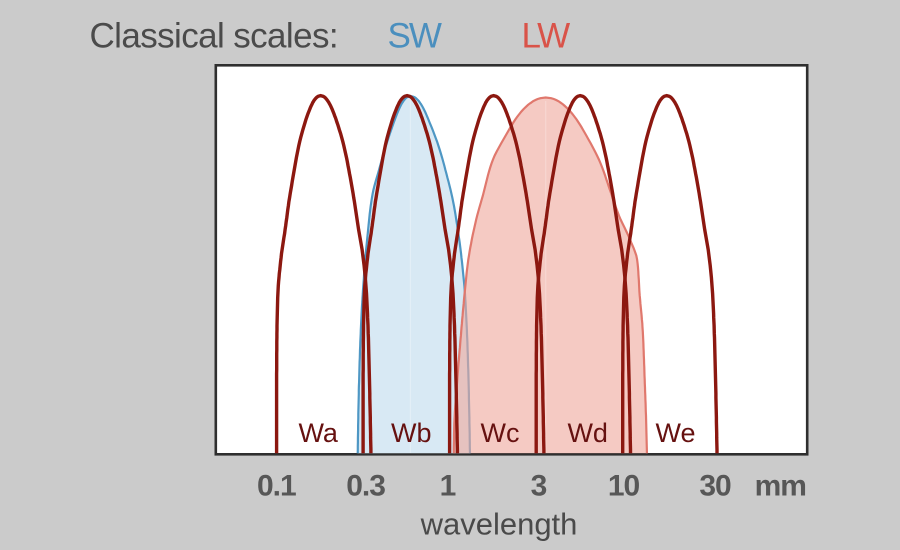 The height and width of the screenshot is (550, 900). I want to click on svg-text: Wd, so click(587, 433).